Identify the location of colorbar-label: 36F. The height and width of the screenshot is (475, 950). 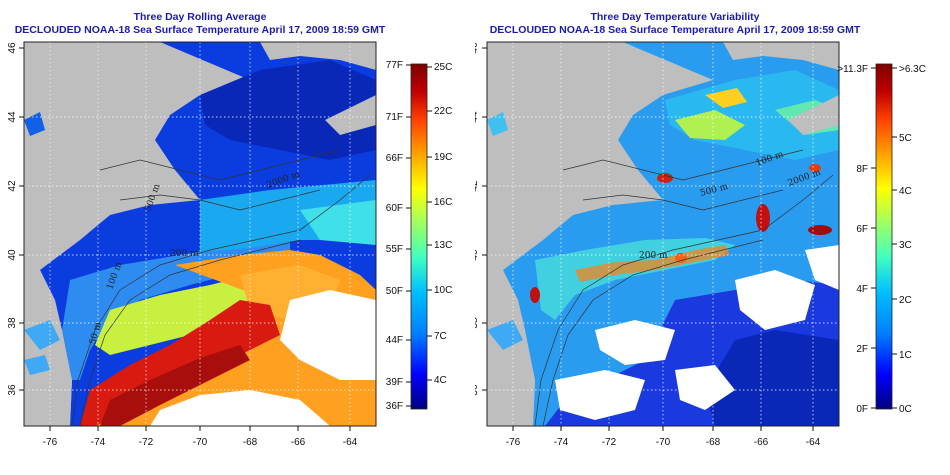
(394, 406).